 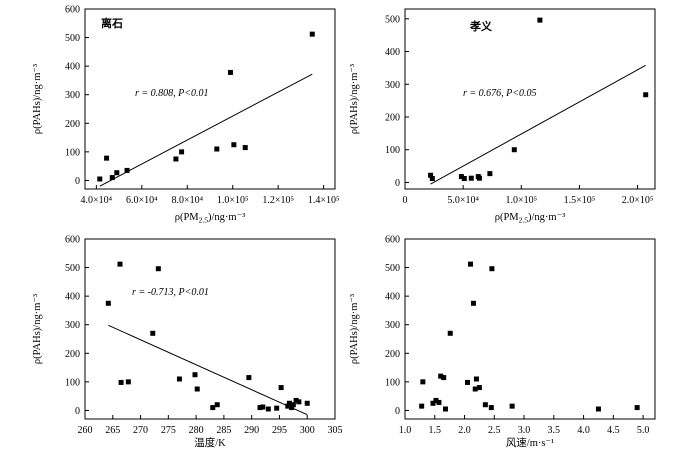 I want to click on correlation-annotation: r = 0.676, P<0.05, so click(x=500, y=93).